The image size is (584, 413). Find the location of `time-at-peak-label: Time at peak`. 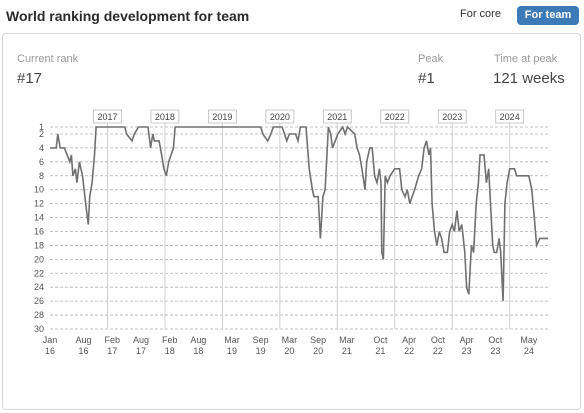

time-at-peak-label: Time at peak is located at coordinates (526, 59).